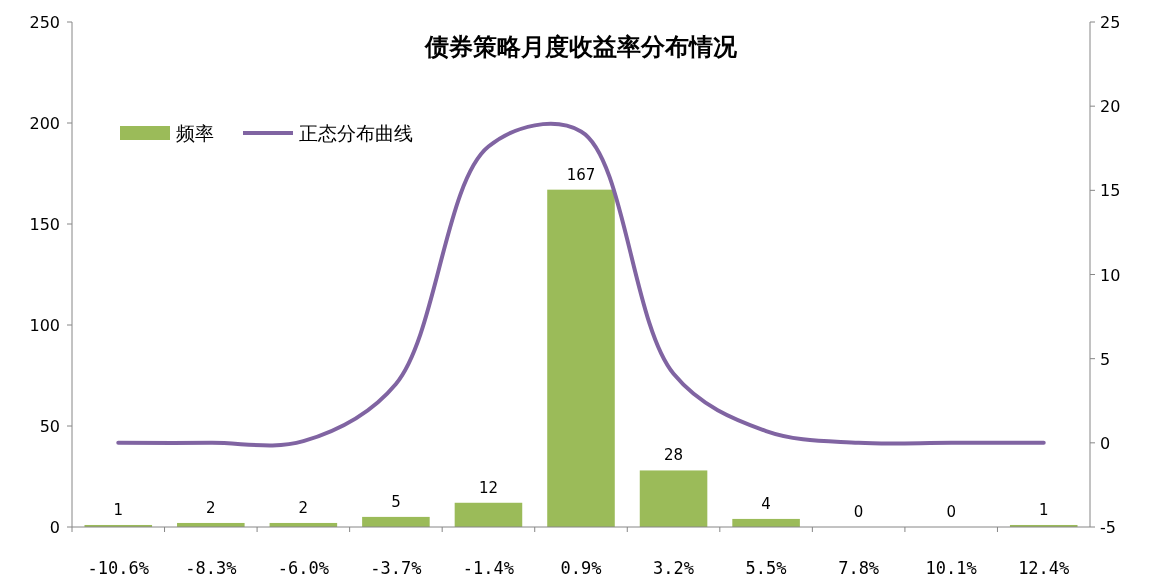 The width and height of the screenshot is (1150, 578). Describe the element at coordinates (1110, 191) in the screenshot. I see `y2-tick-label: 15` at that location.